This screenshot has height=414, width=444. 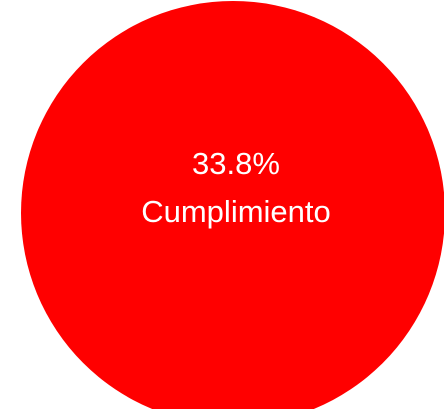 I want to click on pie-value-label: 33.8%, so click(x=236, y=163).